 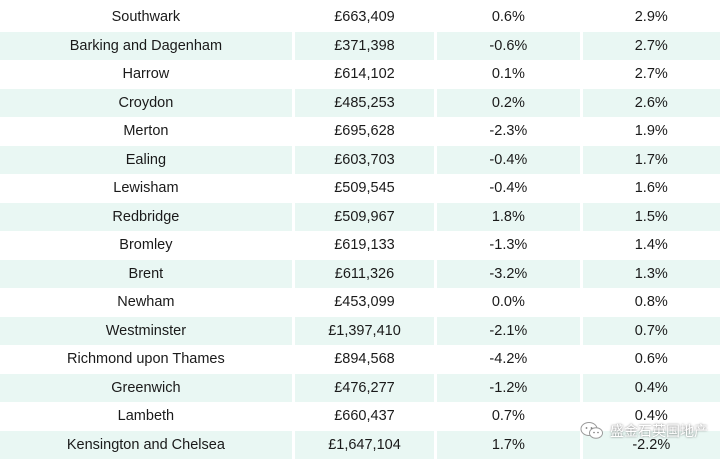 I want to click on annual-change-cell: 1.9%, so click(x=651, y=131).